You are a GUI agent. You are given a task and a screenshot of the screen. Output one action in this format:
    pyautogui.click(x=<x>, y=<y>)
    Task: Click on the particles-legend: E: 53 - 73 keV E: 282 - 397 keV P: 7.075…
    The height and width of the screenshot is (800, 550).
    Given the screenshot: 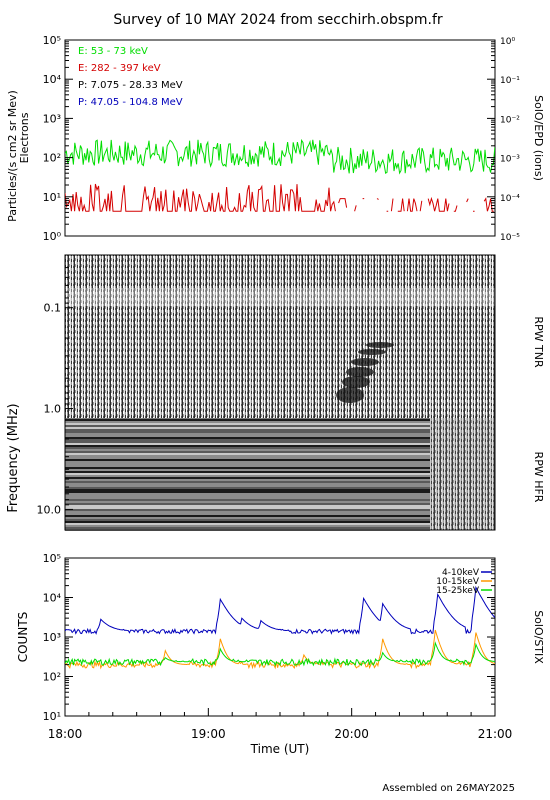 What is the action you would take?
    pyautogui.click(x=130, y=77)
    